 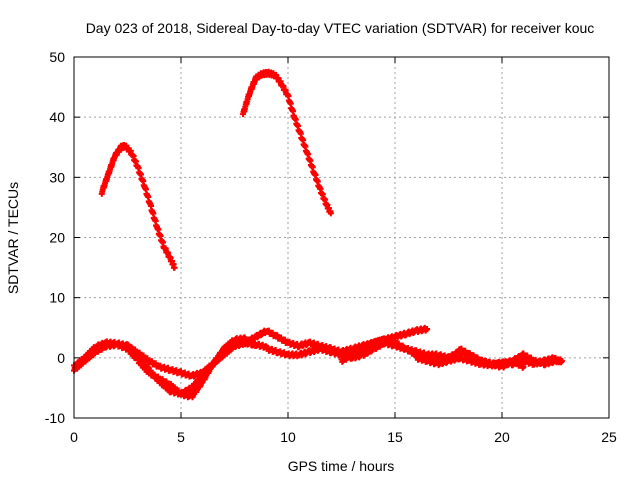 I want to click on x-tick-label: 10, so click(x=288, y=437).